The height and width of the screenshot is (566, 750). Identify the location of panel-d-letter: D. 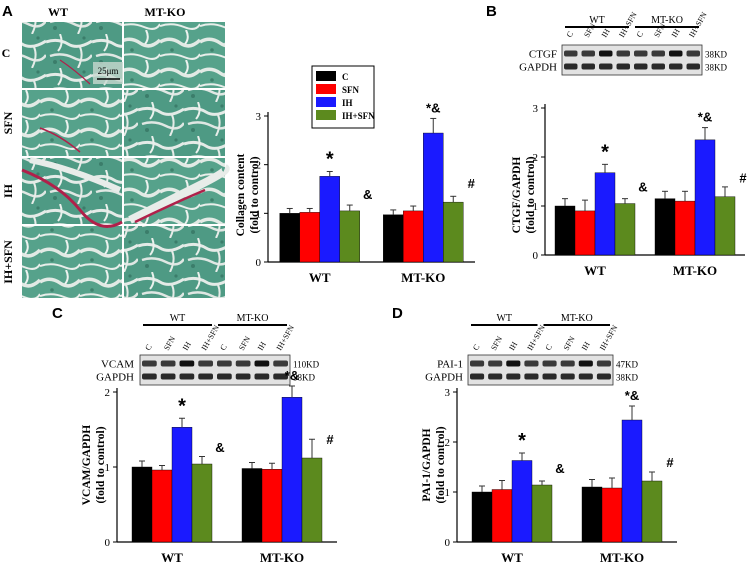
(397, 313).